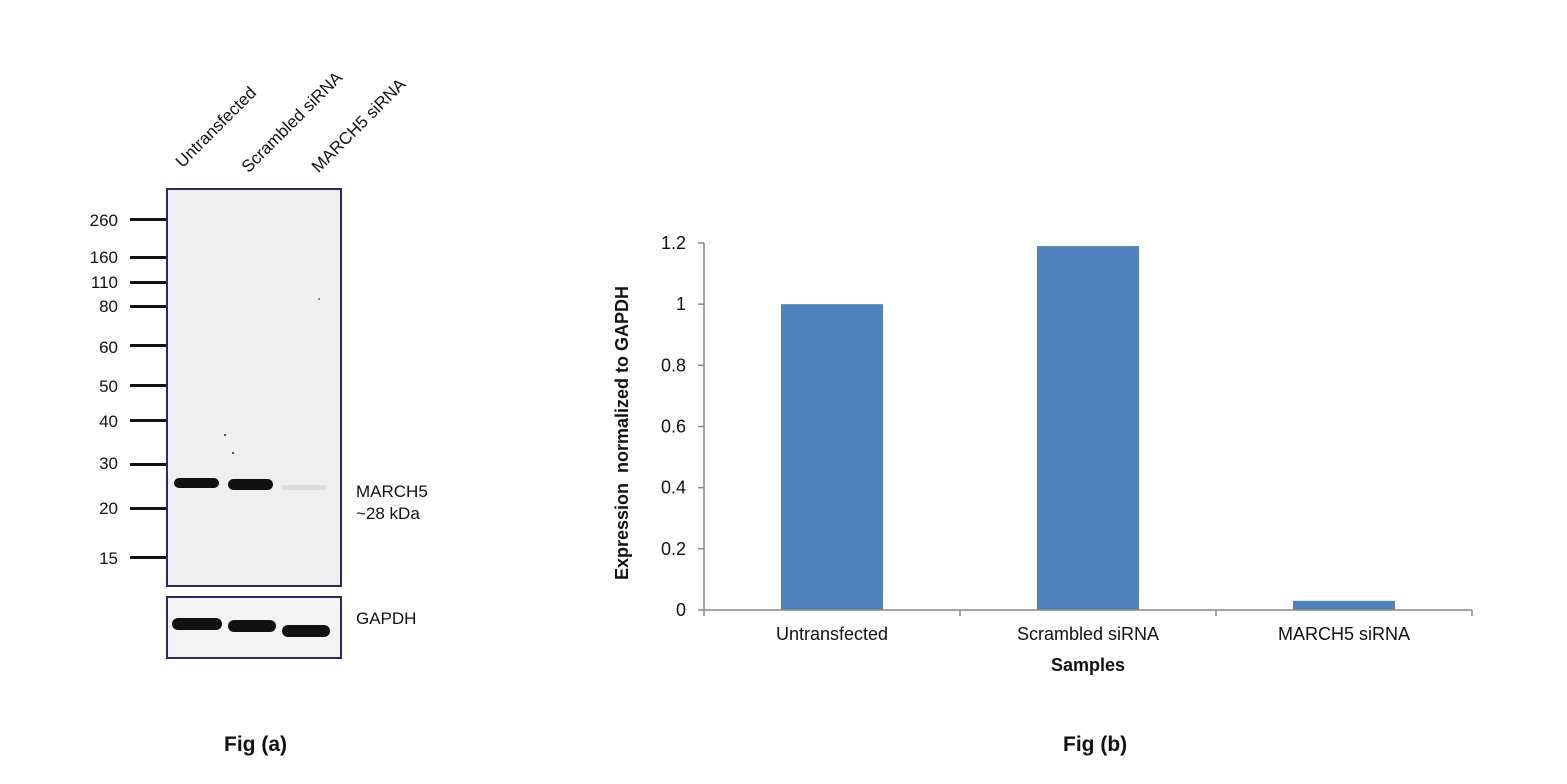  What do you see at coordinates (832, 634) in the screenshot?
I see `x-tick-label: Untransfected` at bounding box center [832, 634].